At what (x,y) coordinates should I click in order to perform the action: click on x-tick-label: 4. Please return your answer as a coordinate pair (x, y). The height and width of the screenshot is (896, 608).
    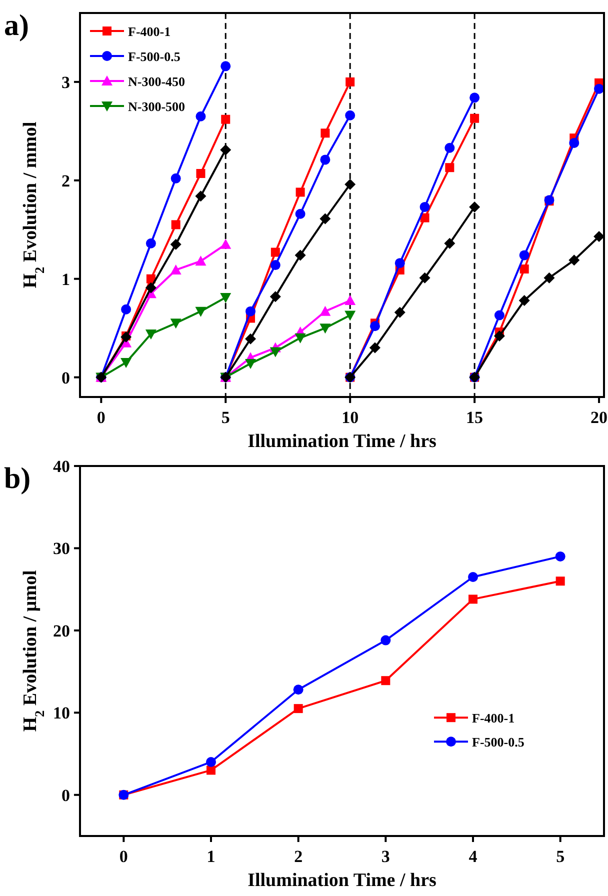
    Looking at the image, I should click on (473, 856).